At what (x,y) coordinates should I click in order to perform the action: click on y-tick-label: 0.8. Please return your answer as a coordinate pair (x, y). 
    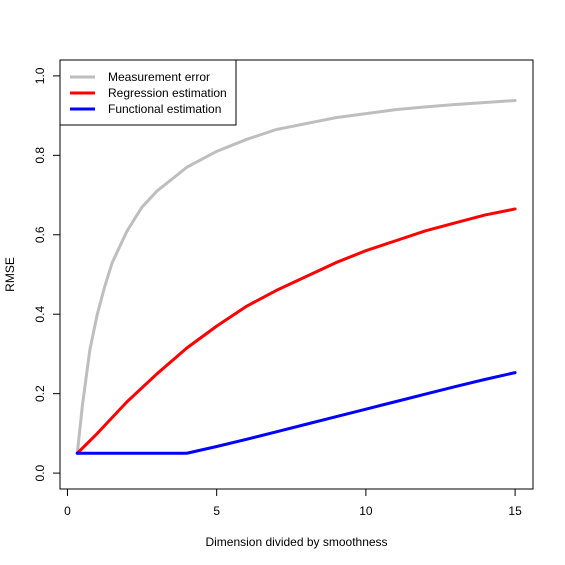
    Looking at the image, I should click on (40, 155).